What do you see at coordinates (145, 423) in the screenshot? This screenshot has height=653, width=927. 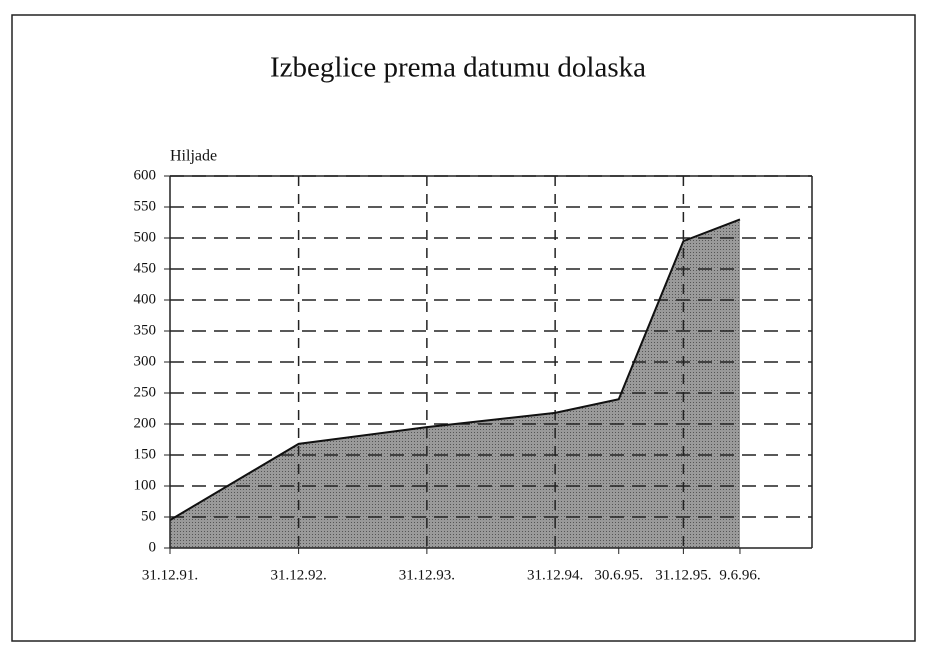 I see `y-tick-label: 200` at bounding box center [145, 423].